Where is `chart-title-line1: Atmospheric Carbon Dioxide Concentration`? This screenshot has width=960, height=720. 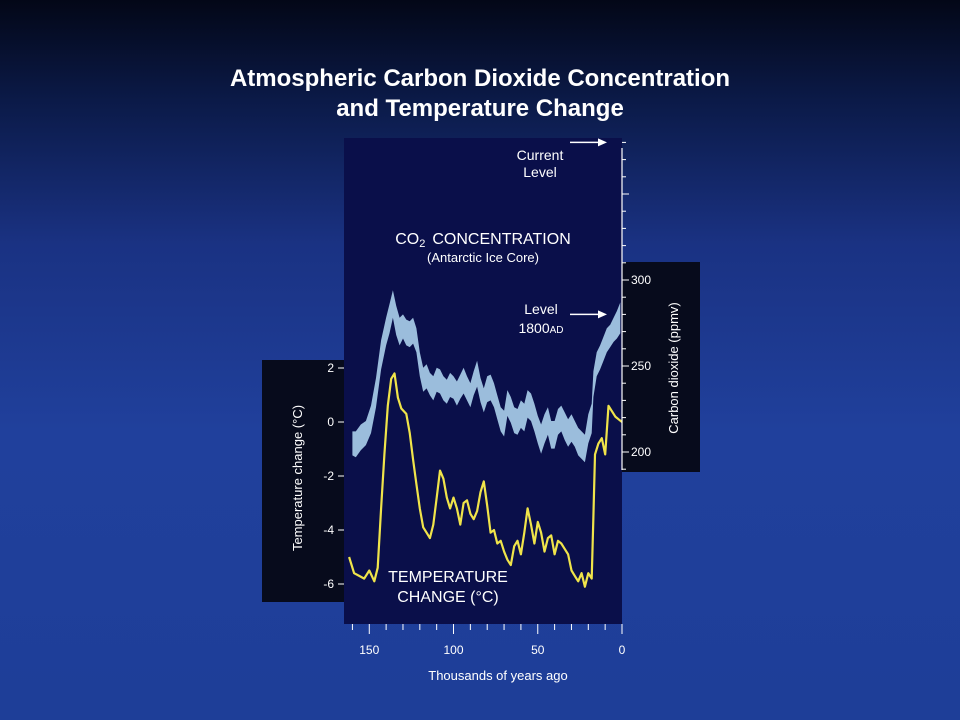
chart-title-line1: Atmospheric Carbon Dioxide Concentration is located at coordinates (480, 78).